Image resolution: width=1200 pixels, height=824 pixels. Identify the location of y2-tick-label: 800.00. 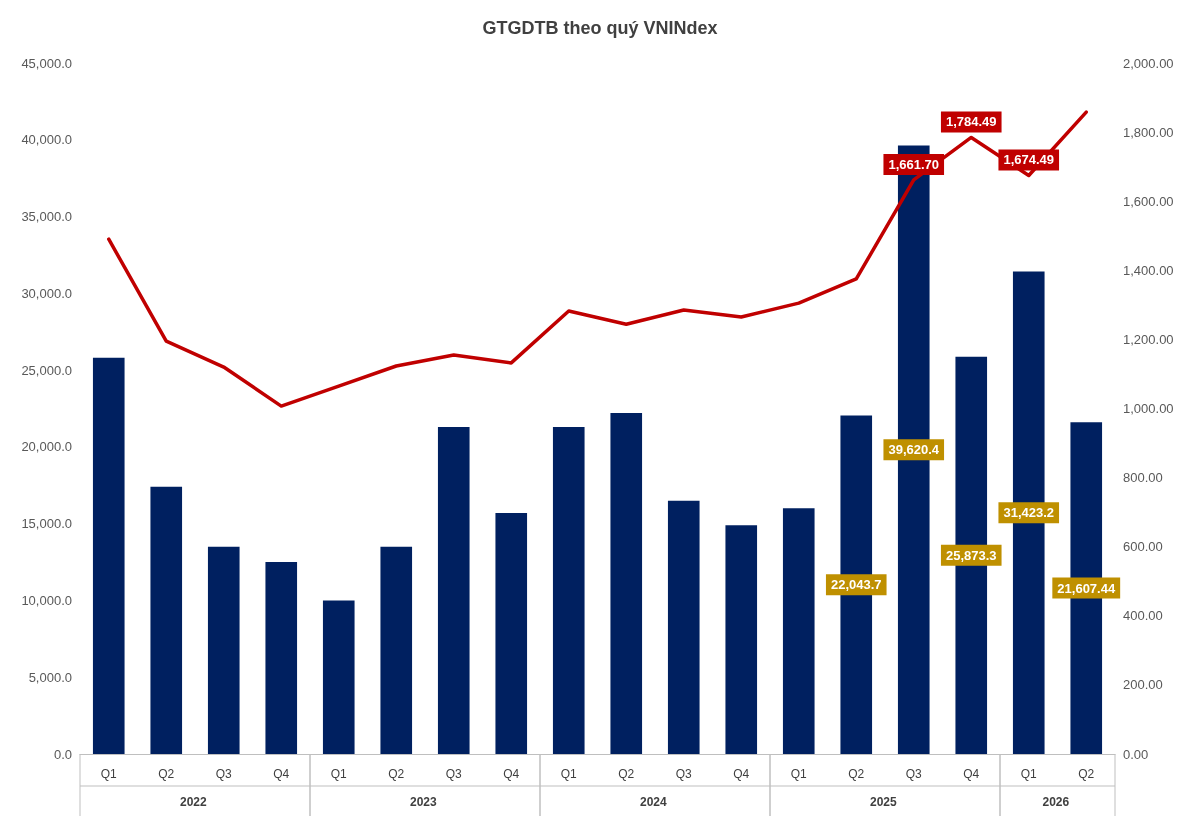
(1143, 478).